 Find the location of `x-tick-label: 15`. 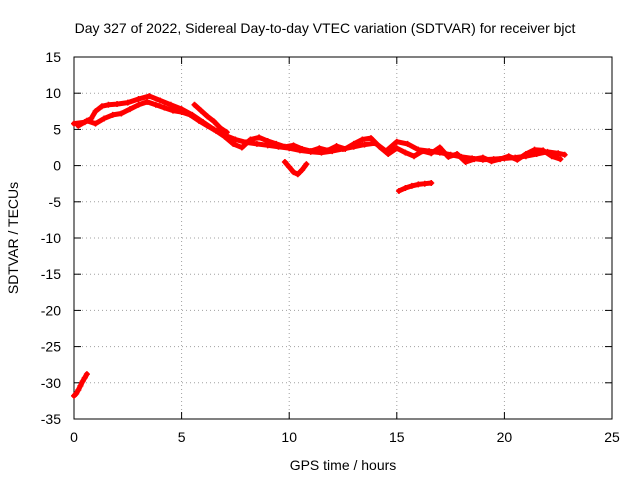

x-tick-label: 15 is located at coordinates (397, 437).